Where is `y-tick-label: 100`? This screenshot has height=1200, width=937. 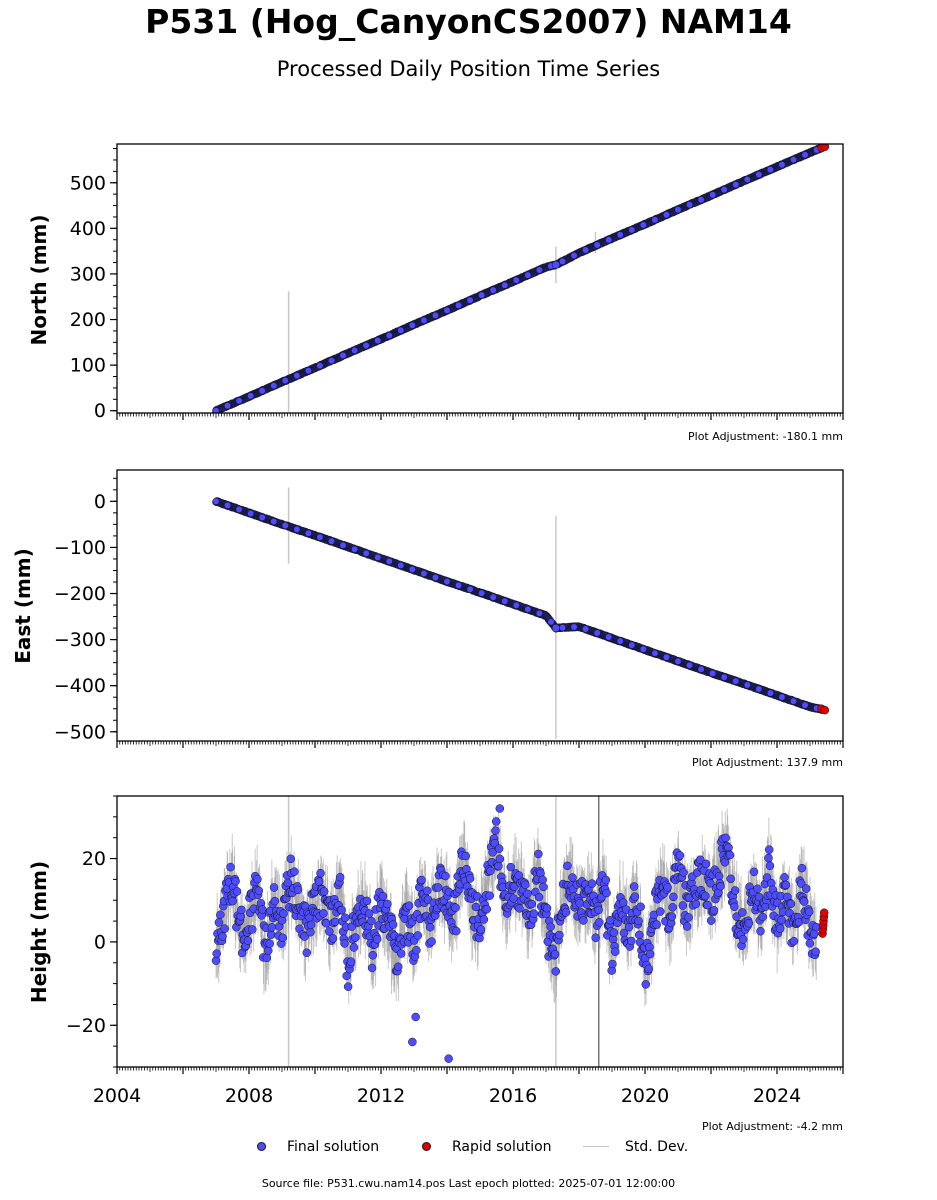 y-tick-label: 100 is located at coordinates (88, 366).